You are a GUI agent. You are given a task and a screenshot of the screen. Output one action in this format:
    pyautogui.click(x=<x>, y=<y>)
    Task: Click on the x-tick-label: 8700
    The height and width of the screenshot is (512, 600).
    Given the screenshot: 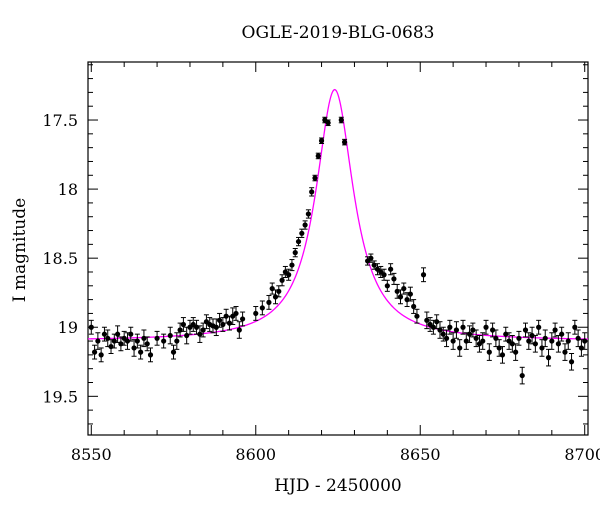 What is the action you would take?
    pyautogui.click(x=582, y=454)
    